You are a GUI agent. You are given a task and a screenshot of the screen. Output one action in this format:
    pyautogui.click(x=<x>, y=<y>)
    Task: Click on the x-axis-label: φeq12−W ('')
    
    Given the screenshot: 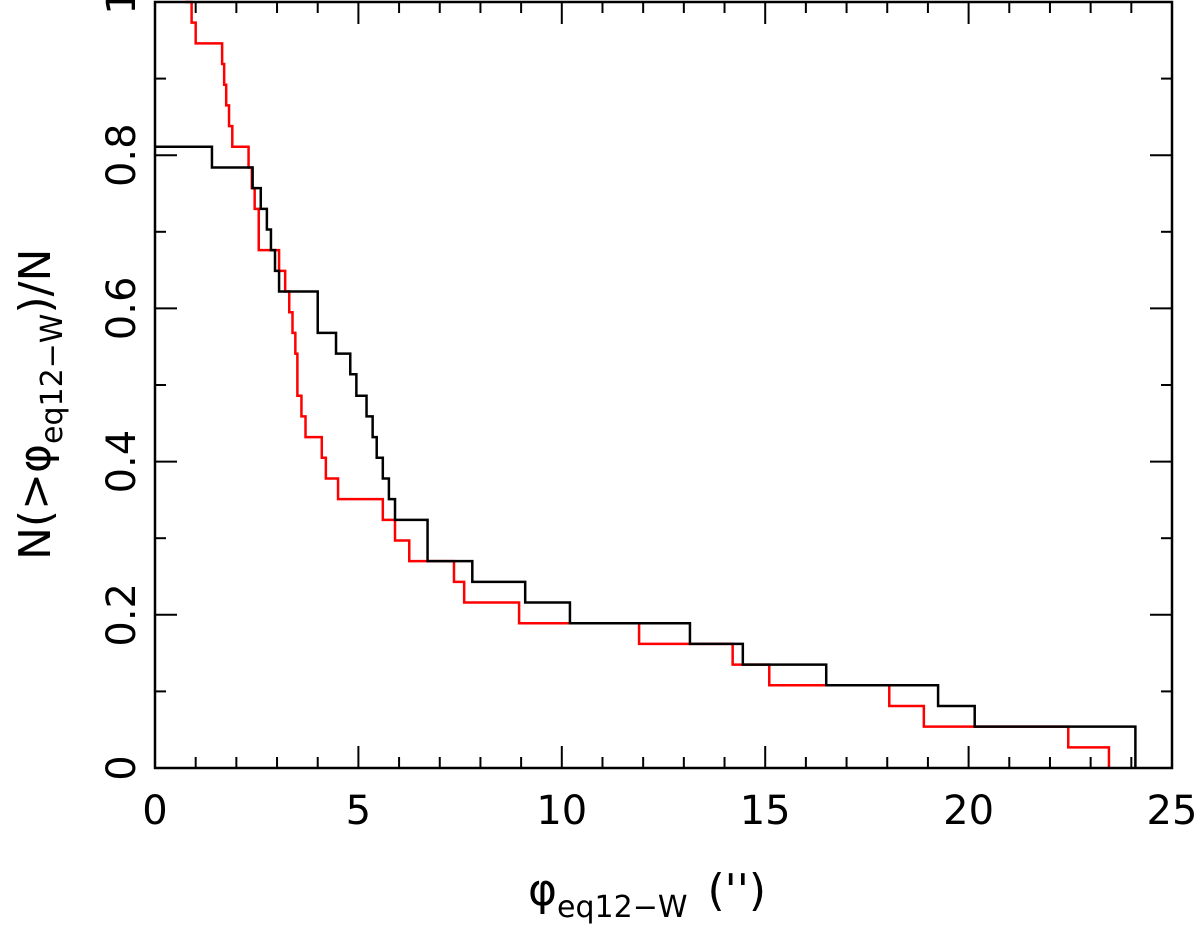 What is the action you would take?
    pyautogui.click(x=647, y=895)
    